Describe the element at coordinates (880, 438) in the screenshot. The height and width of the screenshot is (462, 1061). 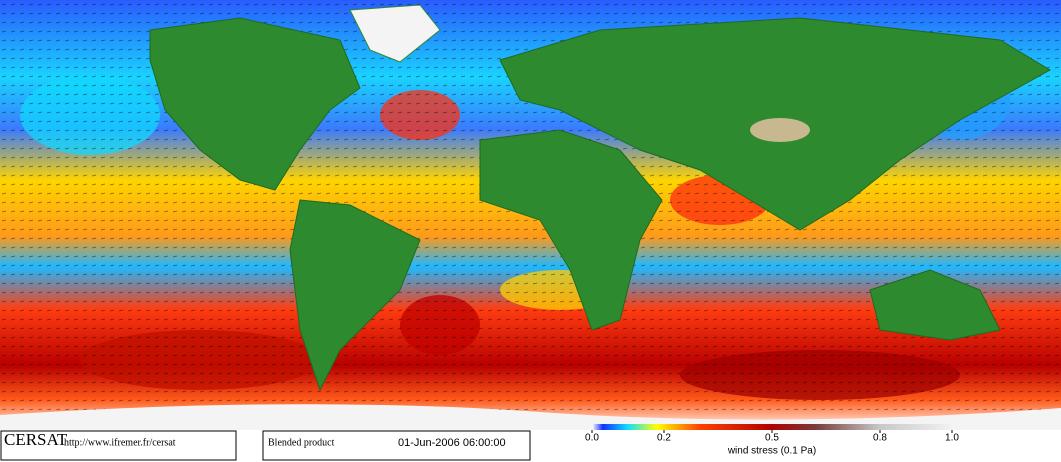
I see `colorbar-tick-label: 0.8` at that location.